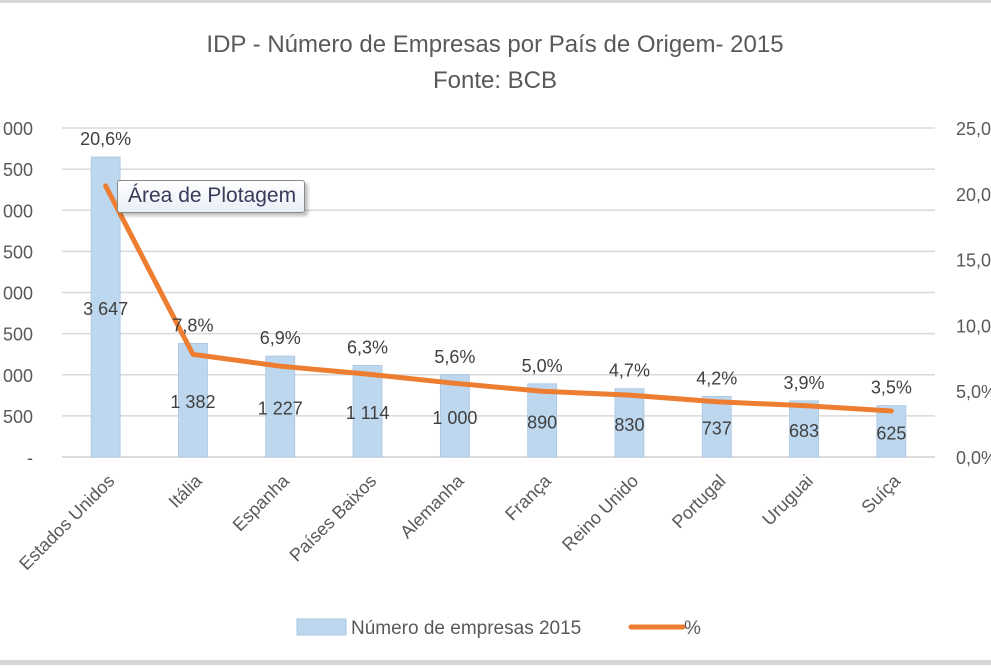 This screenshot has width=991, height=670. What do you see at coordinates (880, 493) in the screenshot?
I see `category-label: Suíça` at bounding box center [880, 493].